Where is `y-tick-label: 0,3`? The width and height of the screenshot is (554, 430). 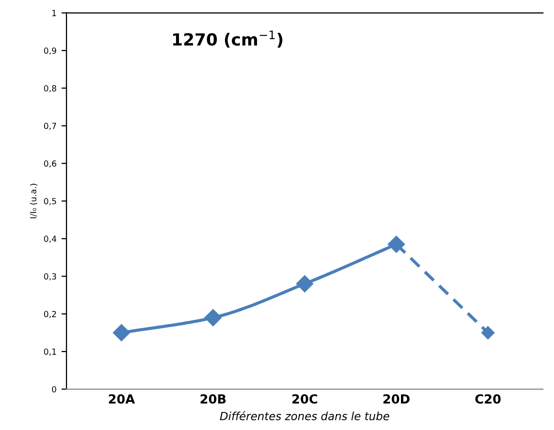 y-tick-label: 0,3 is located at coordinates (50, 276).